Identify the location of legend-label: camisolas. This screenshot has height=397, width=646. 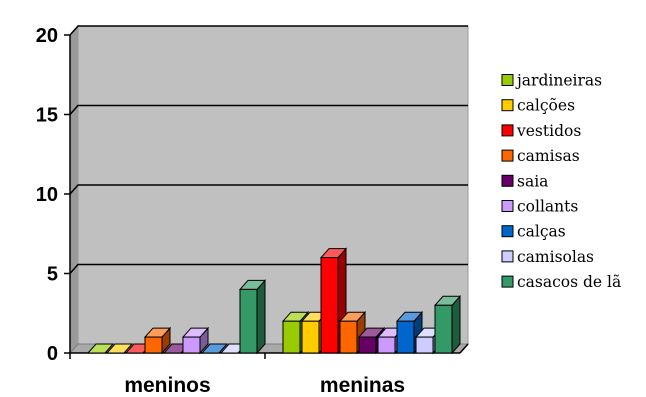
(555, 257).